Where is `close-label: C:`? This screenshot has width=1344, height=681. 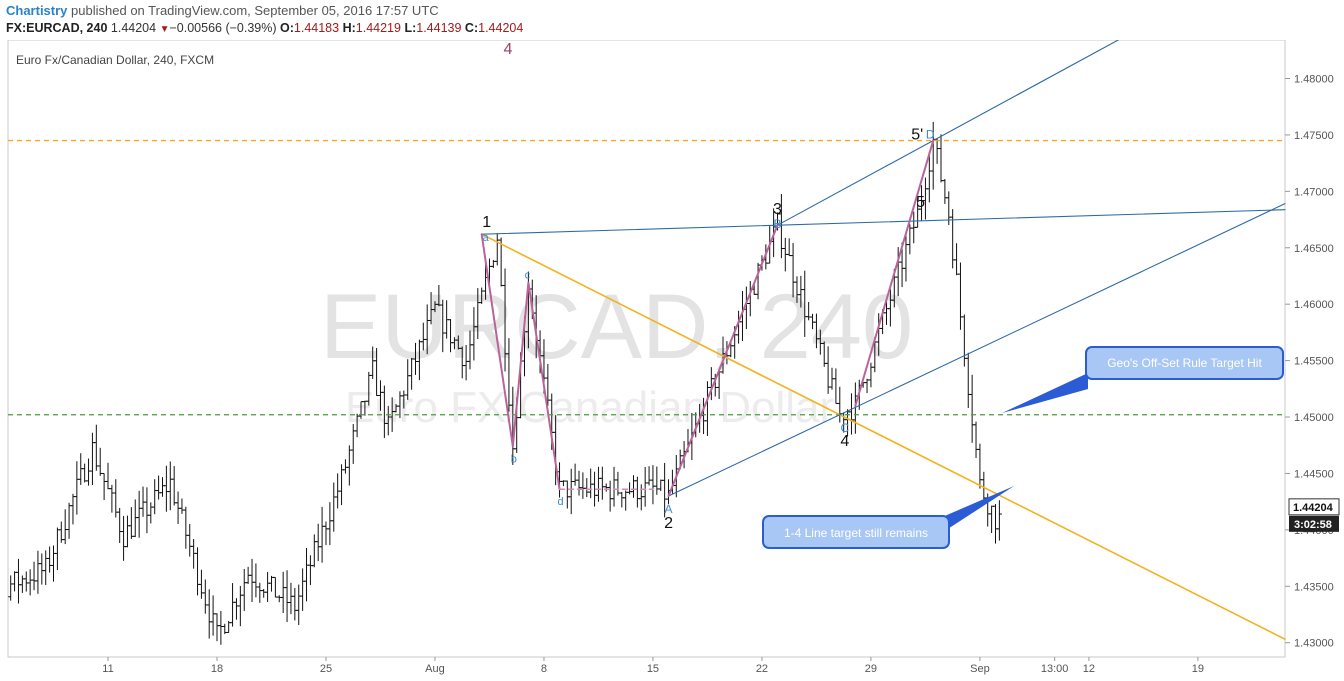
close-label: C: is located at coordinates (471, 28).